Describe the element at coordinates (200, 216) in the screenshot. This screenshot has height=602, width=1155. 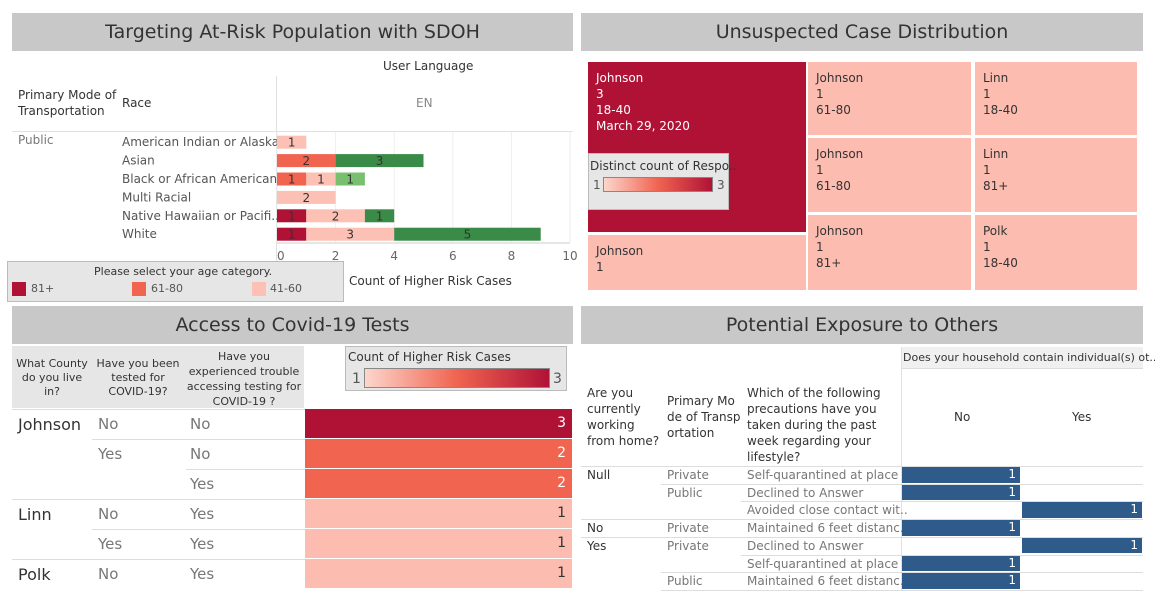
I see `category-label: Native Hawaiian or Pacifi..` at that location.